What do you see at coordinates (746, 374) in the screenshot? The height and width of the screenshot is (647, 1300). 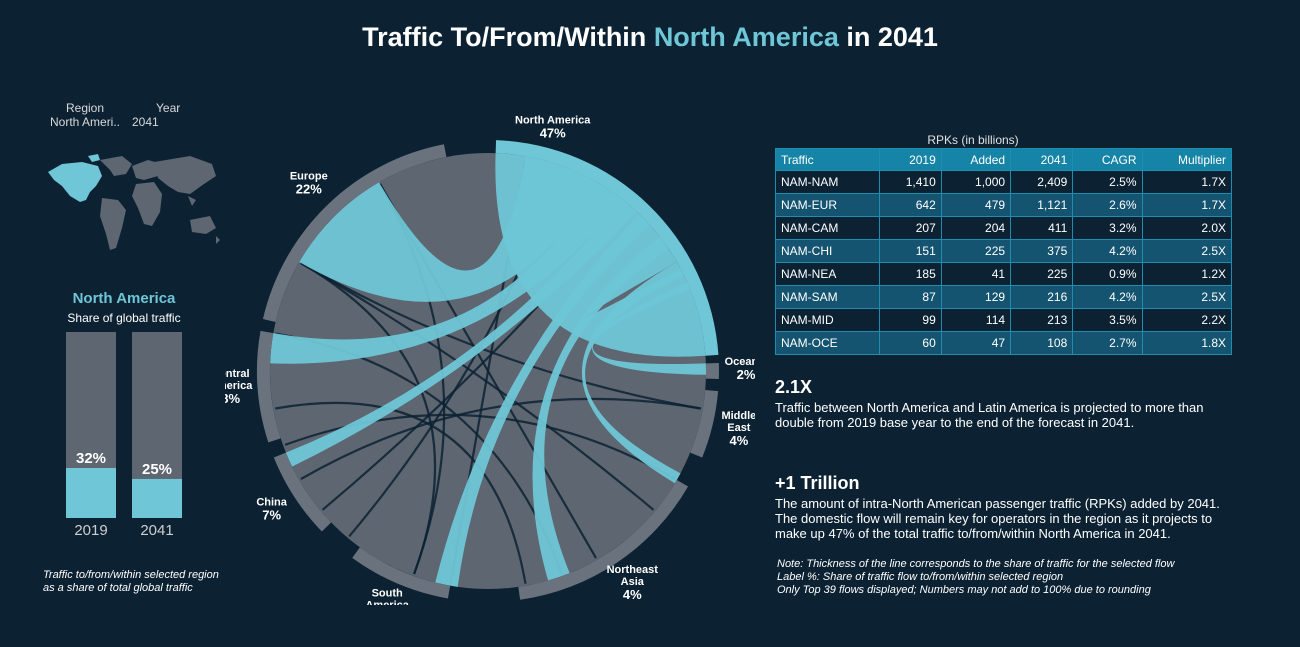 I see `chord-label-pct: 2%` at bounding box center [746, 374].